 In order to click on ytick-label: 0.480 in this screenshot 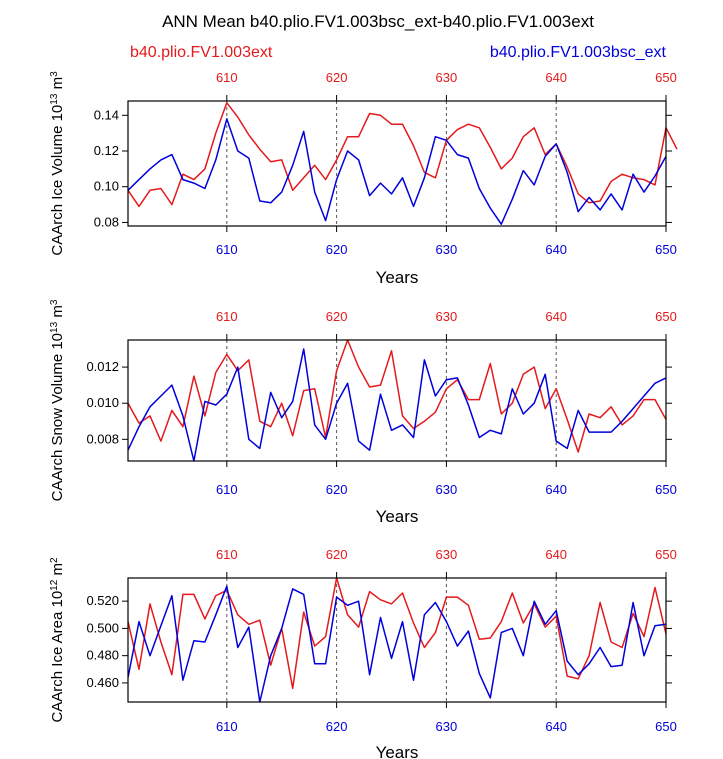, I will do `click(102, 655)`.